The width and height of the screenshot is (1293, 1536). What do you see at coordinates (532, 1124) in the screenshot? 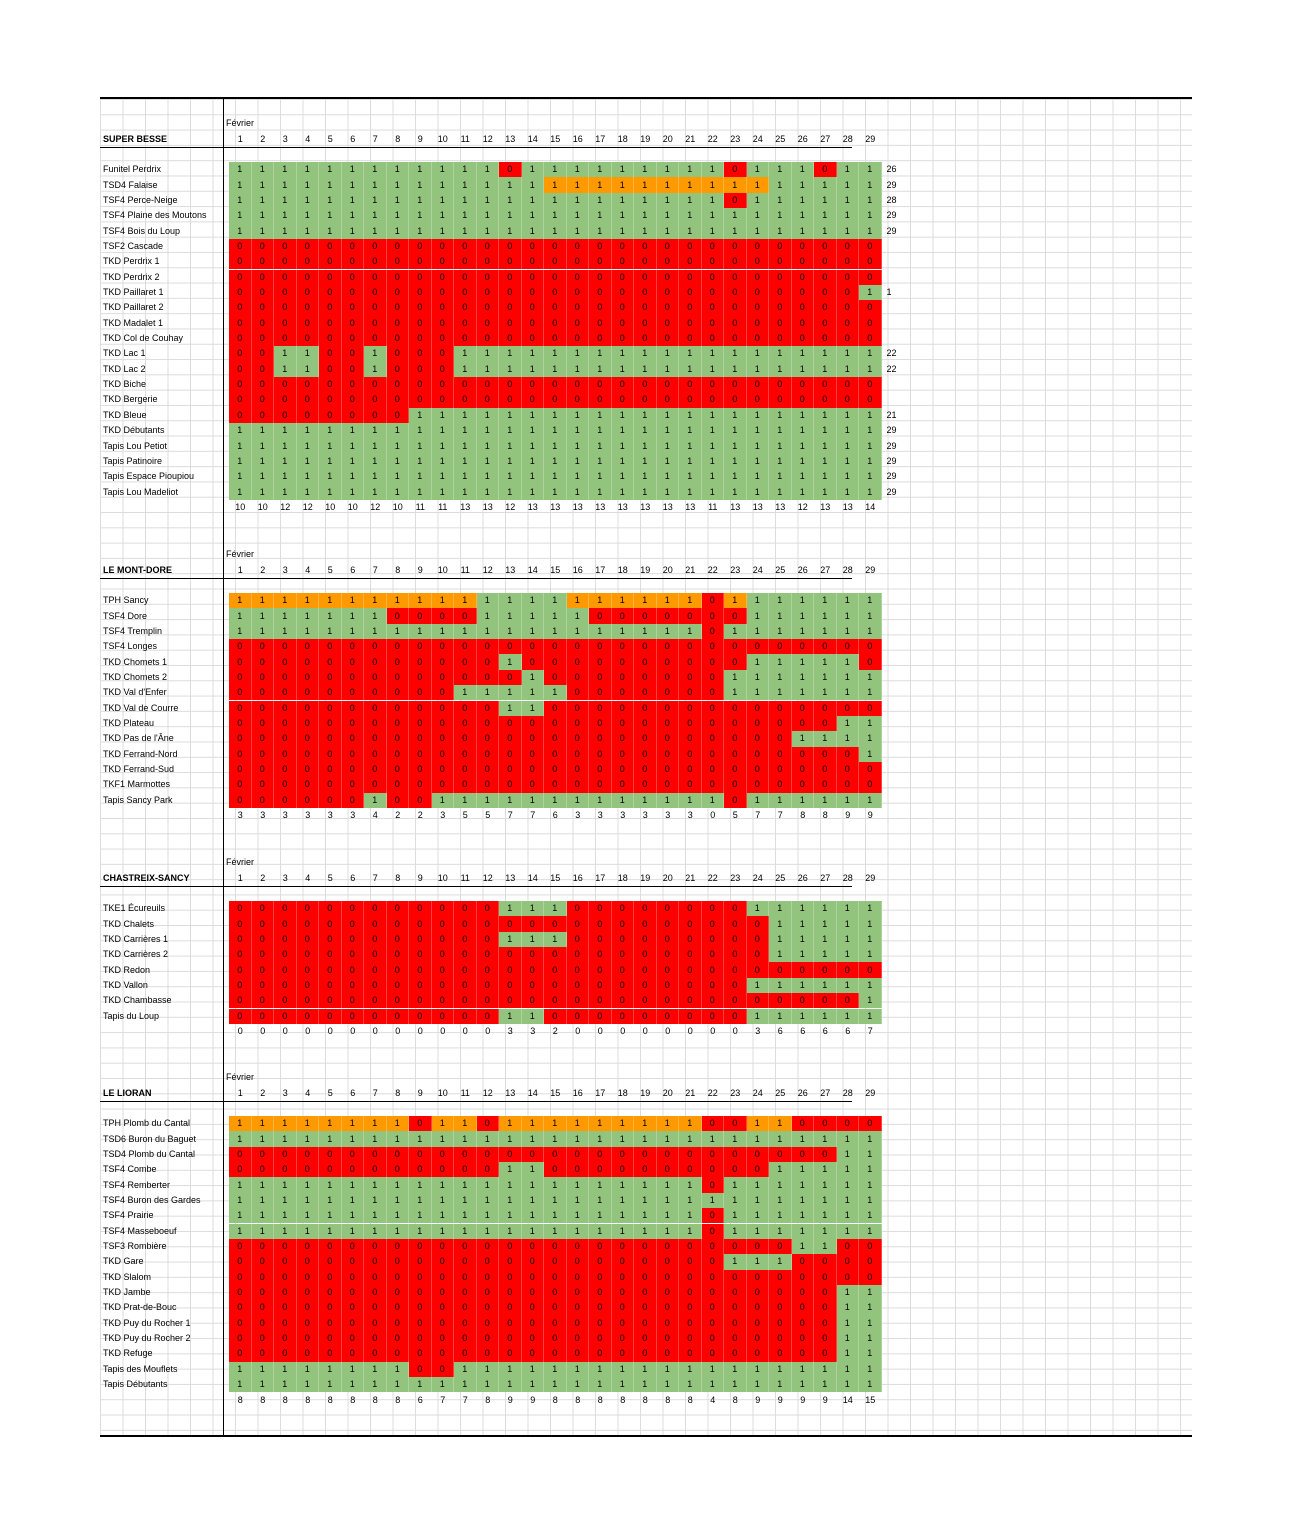
I see `cell-partial: 1` at bounding box center [532, 1124].